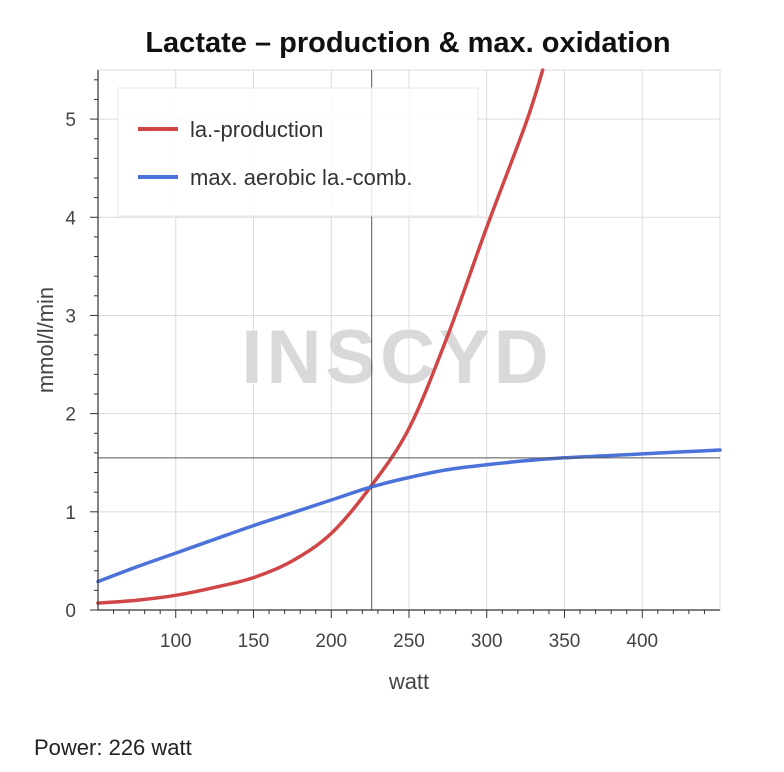 This screenshot has width=784, height=772. What do you see at coordinates (70, 316) in the screenshot?
I see `y-tick-label: 3` at bounding box center [70, 316].